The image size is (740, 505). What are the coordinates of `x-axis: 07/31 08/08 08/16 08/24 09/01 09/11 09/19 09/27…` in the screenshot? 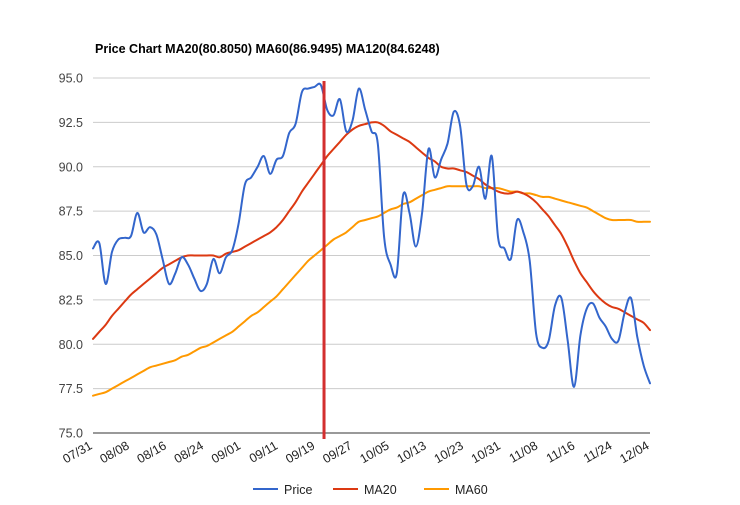 It's located at (355, 452).